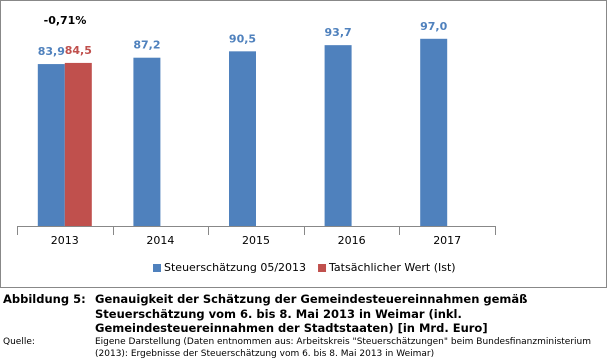 This screenshot has height=363, width=609. Describe the element at coordinates (160, 240) in the screenshot. I see `x-tick-label: 2014` at that location.